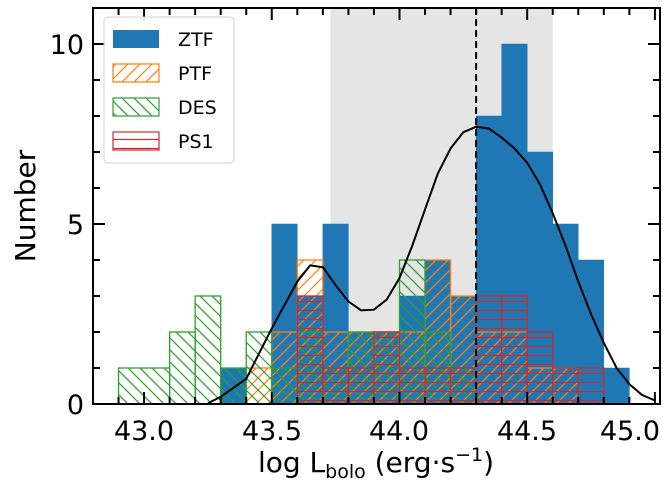  I want to click on y-tick-label: 5, so click(75, 225).